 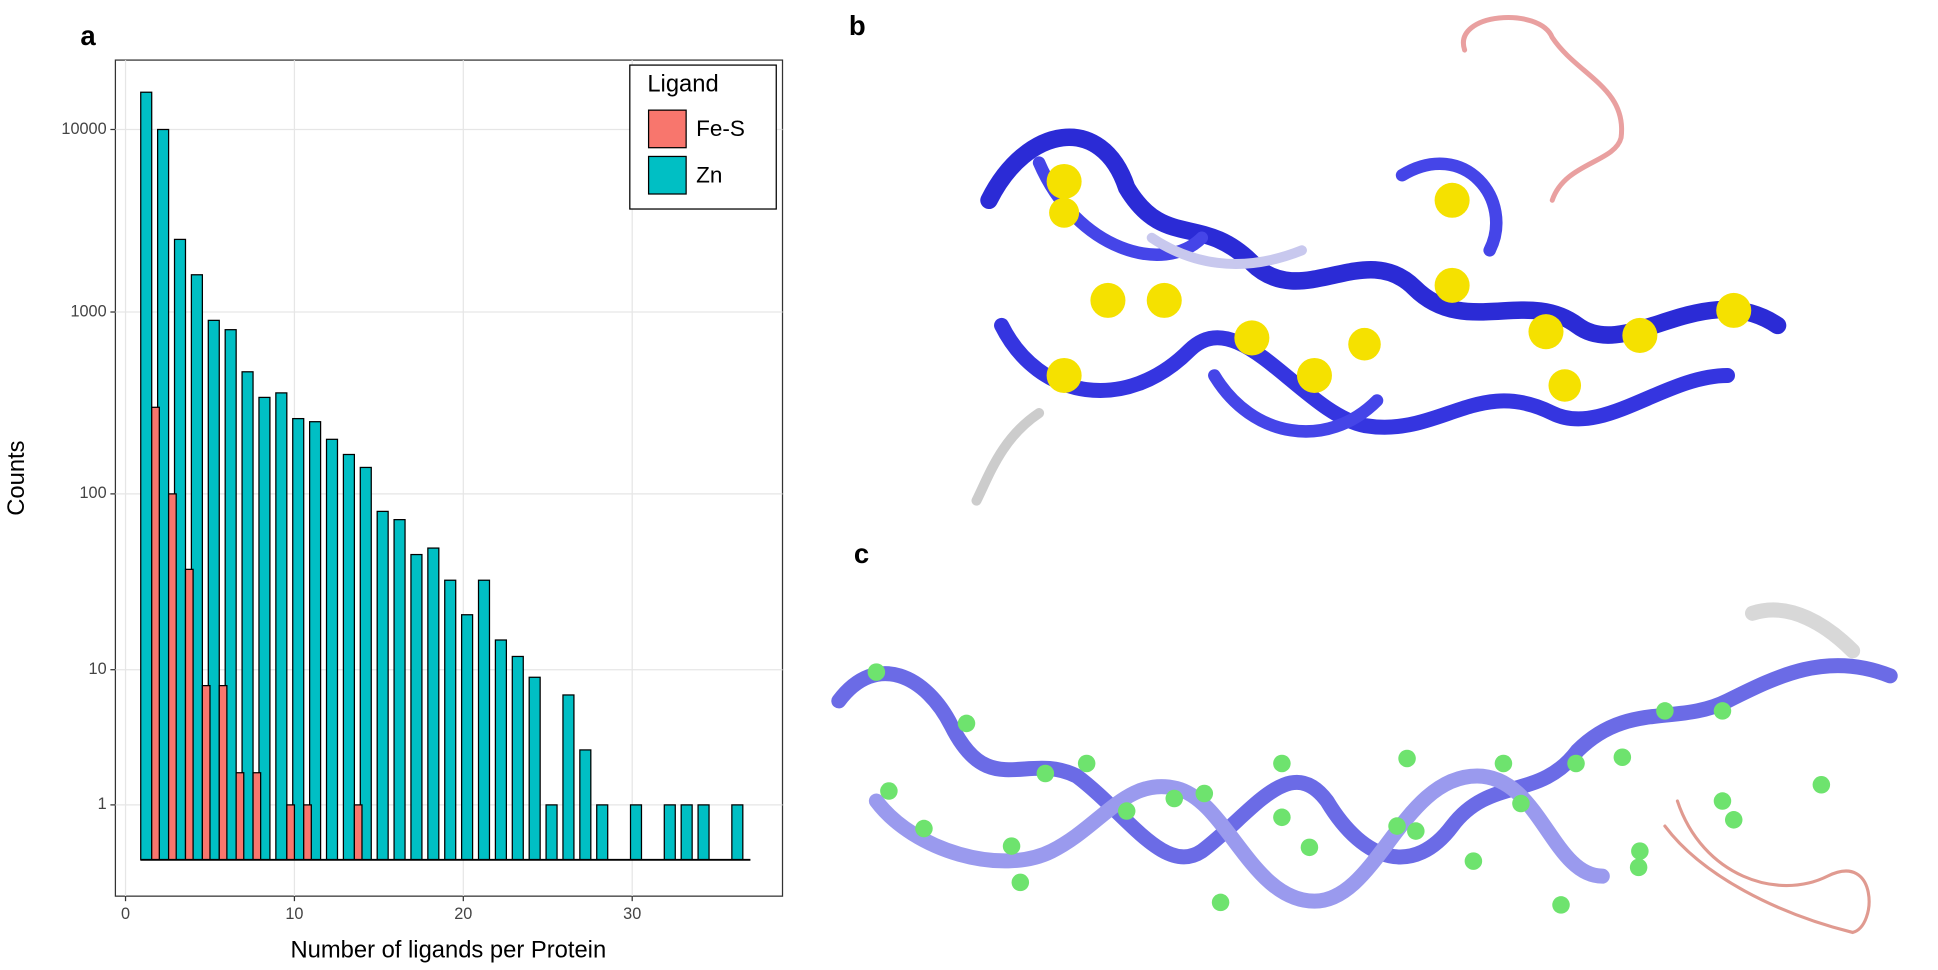 What do you see at coordinates (682, 83) in the screenshot?
I see `legend-title: Ligand` at bounding box center [682, 83].